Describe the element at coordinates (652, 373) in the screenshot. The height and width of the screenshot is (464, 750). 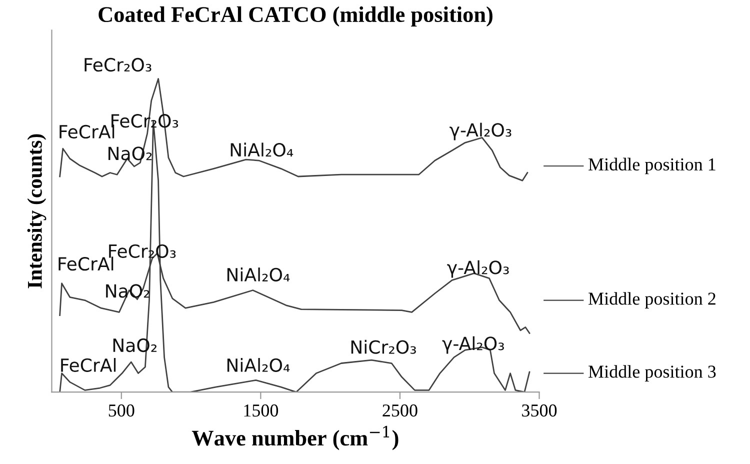
I see `legend-label: Middle position 3` at that location.